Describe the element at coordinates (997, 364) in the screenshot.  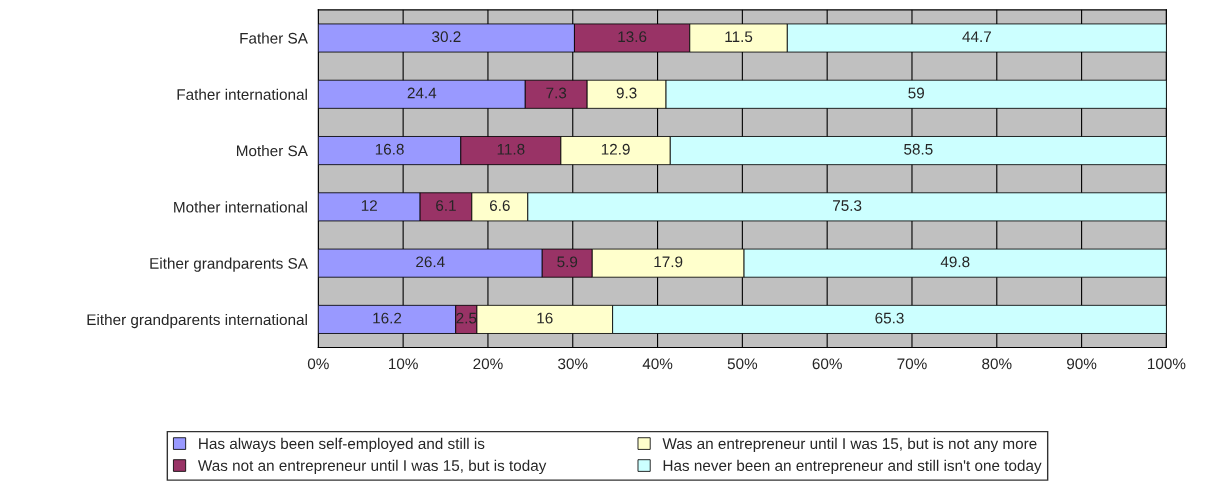
I see `x-tick-label: 80%` at that location.